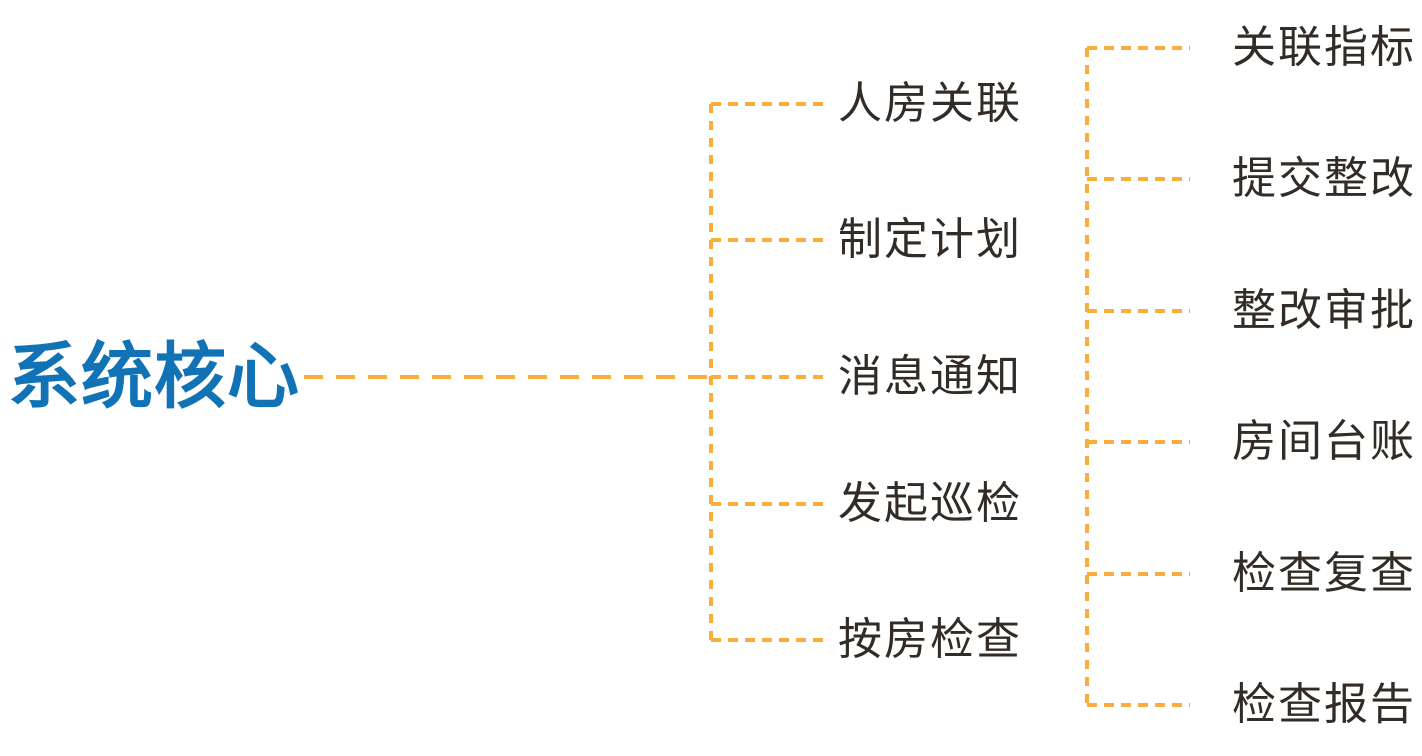 This screenshot has height=756, width=1422. Describe the element at coordinates (1324, 310) in the screenshot. I see `level2-node-zhenggai-shenpi: 整改审批` at that location.